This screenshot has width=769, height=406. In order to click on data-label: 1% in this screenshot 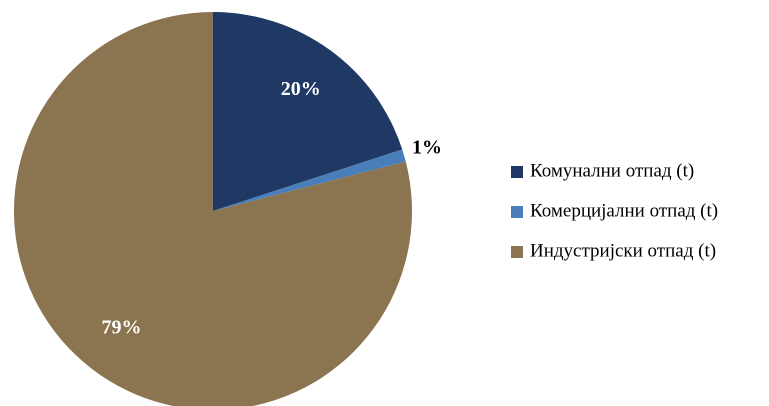, I will do `click(427, 147)`.